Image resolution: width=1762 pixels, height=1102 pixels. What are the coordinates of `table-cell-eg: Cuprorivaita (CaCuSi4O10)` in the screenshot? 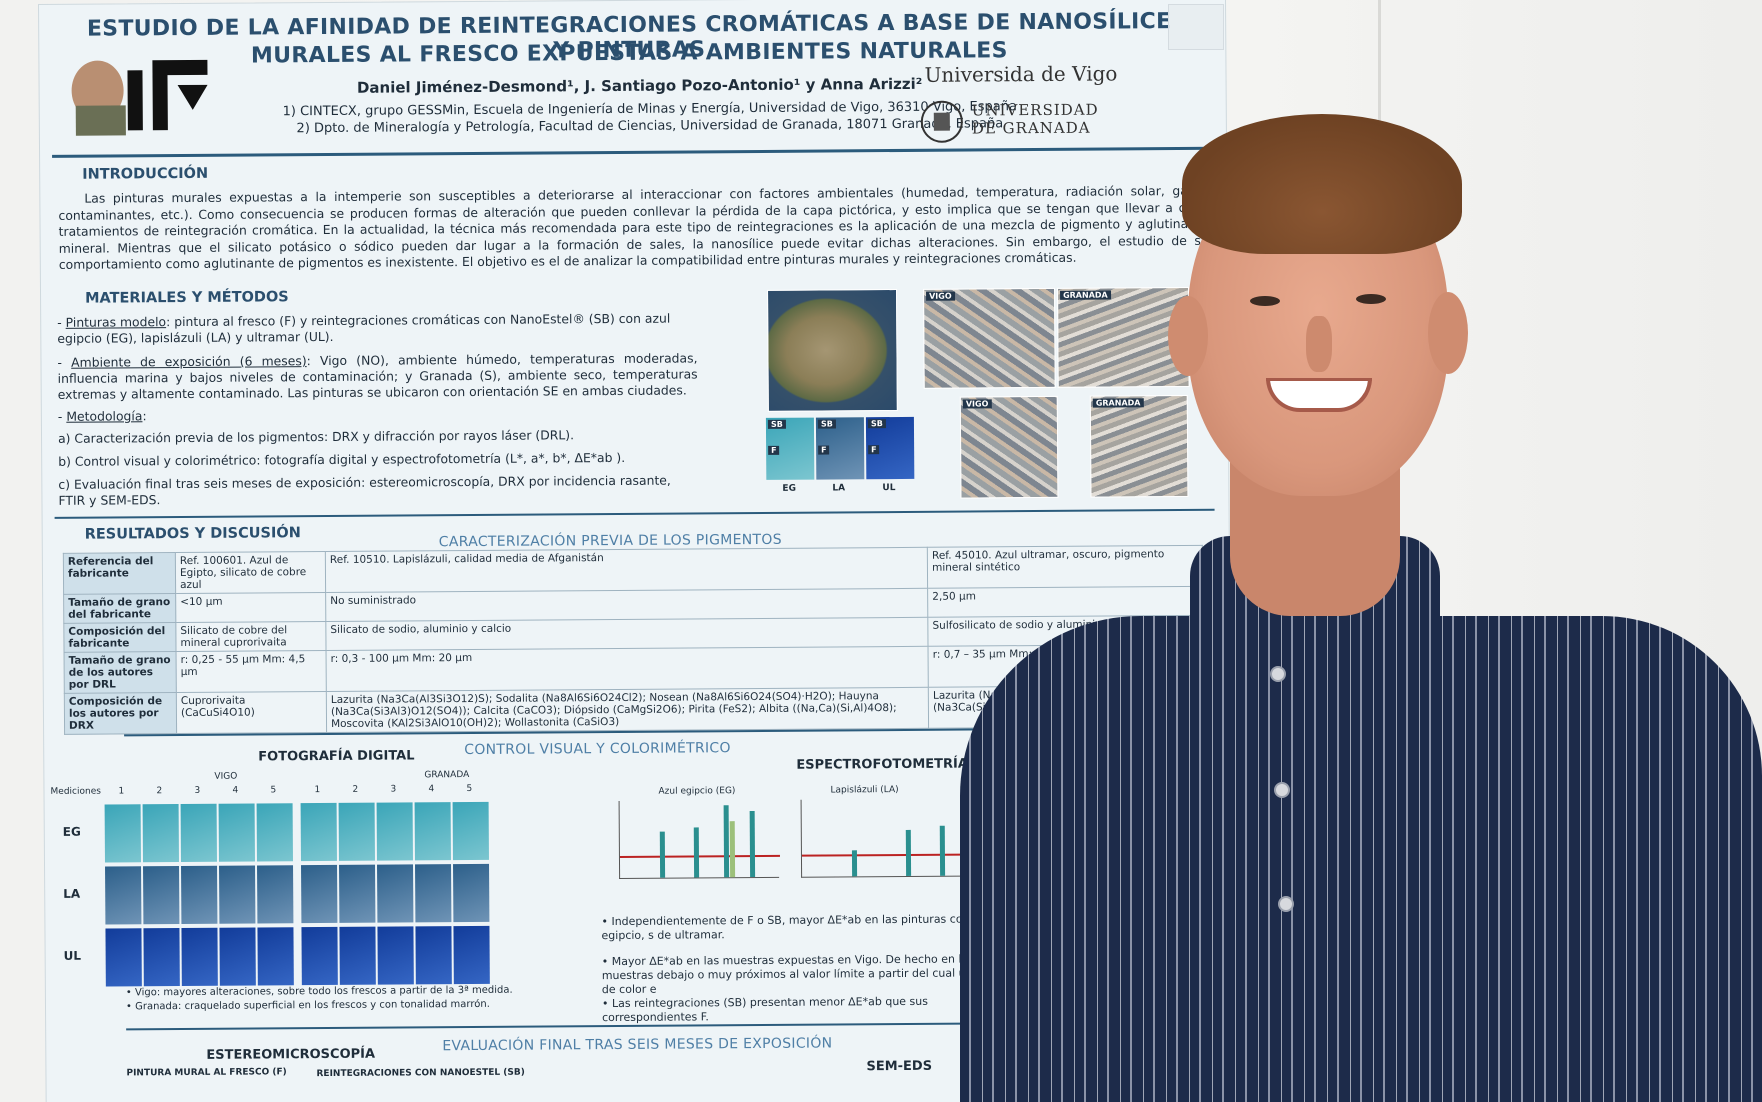 It's located at (251, 712).